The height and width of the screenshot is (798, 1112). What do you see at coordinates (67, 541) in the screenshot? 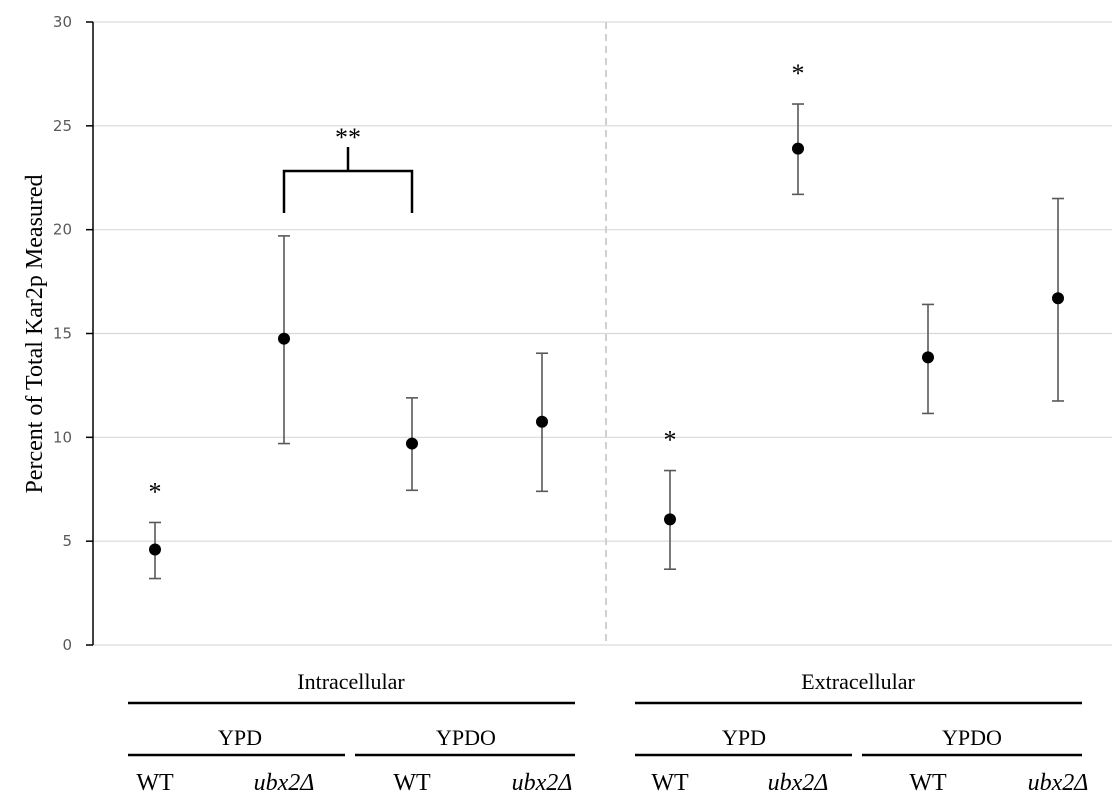
I see `y-tick-label: 5` at bounding box center [67, 541].